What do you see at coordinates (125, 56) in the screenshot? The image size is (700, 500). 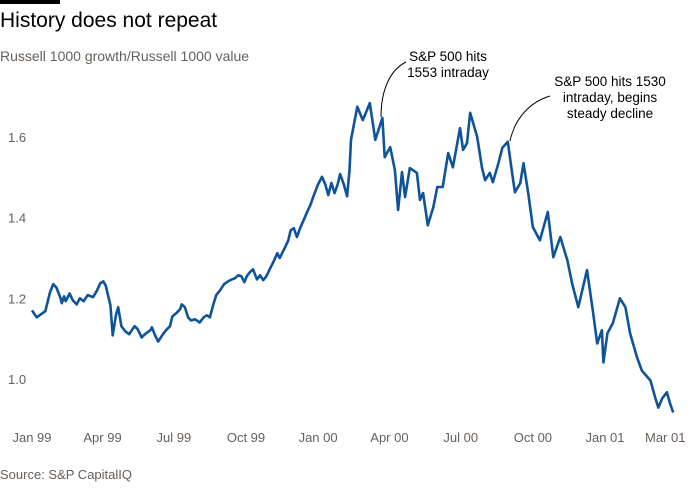 I see `chart-subtitle: Russell 1000 growth/Russell 1000 value` at bounding box center [125, 56].